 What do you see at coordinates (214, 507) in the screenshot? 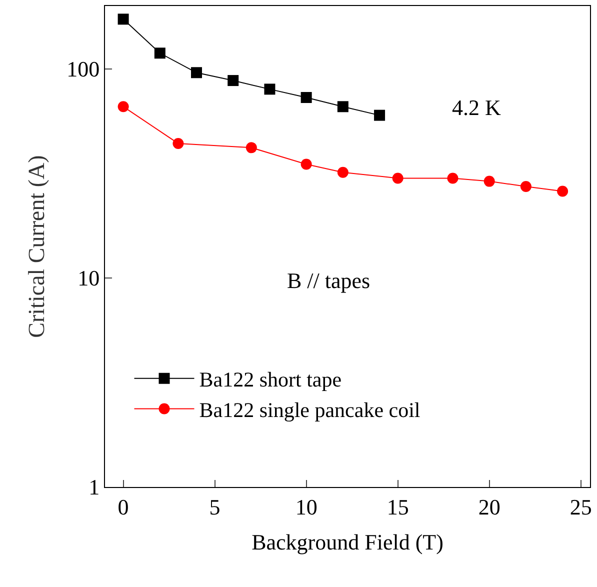
I see `x-tick-label: 5` at bounding box center [214, 507].